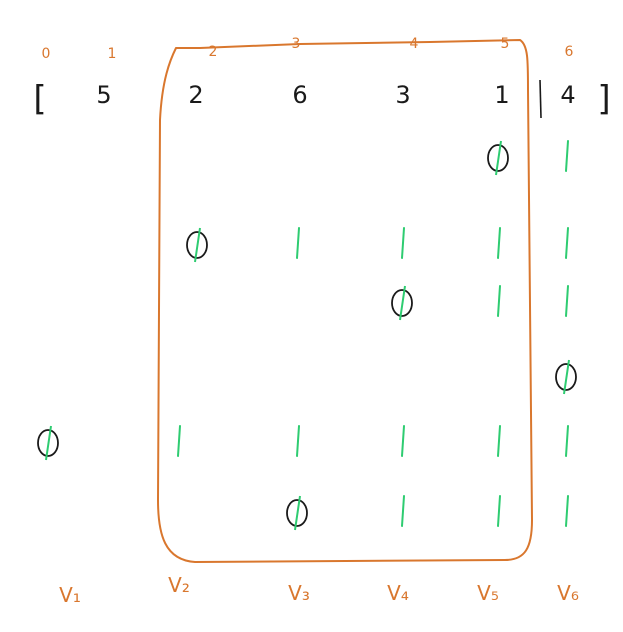 This screenshot has width=623, height=632. Describe the element at coordinates (319, 590) in the screenshot. I see `column-labels: V₁ V₂ V₃ V₄ V₅ V₆` at that location.